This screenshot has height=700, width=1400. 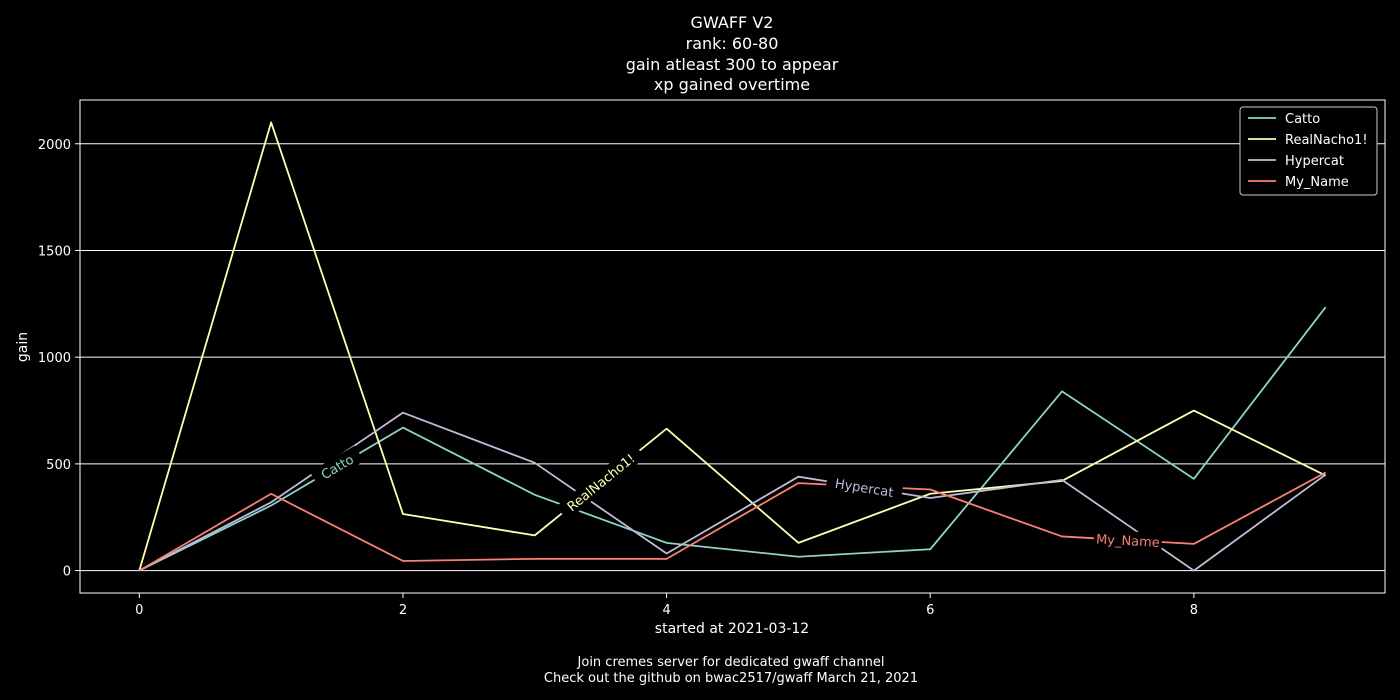 I want to click on inline-label-hypercat: Hypercat, so click(x=864, y=487).